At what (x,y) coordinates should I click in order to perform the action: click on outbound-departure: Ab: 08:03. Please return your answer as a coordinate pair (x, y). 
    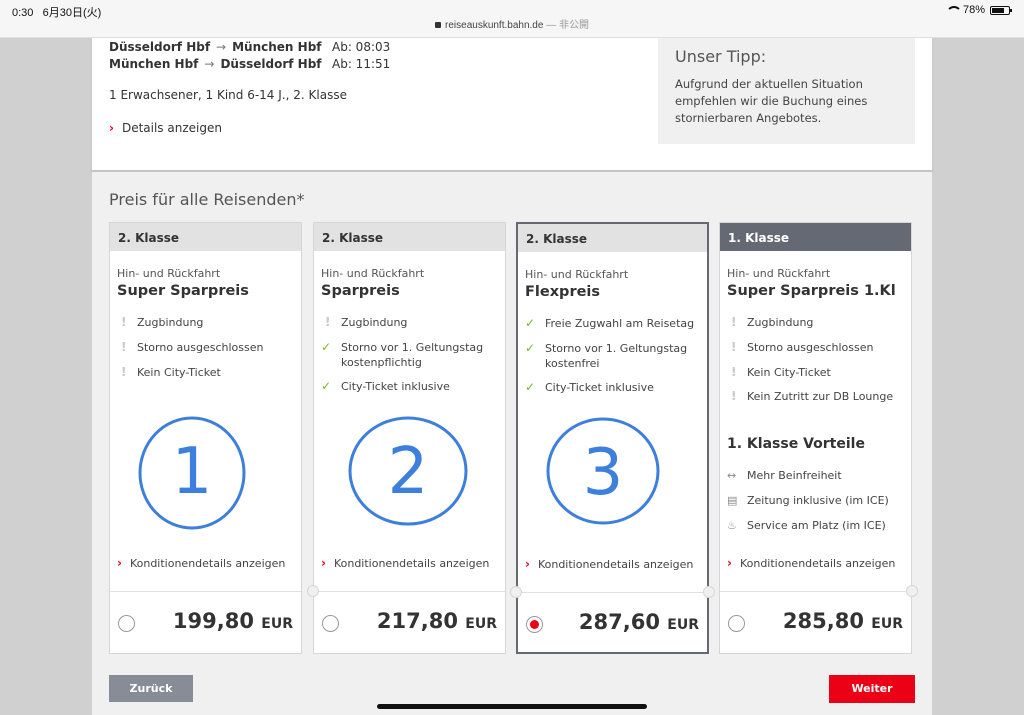
    Looking at the image, I should click on (361, 47).